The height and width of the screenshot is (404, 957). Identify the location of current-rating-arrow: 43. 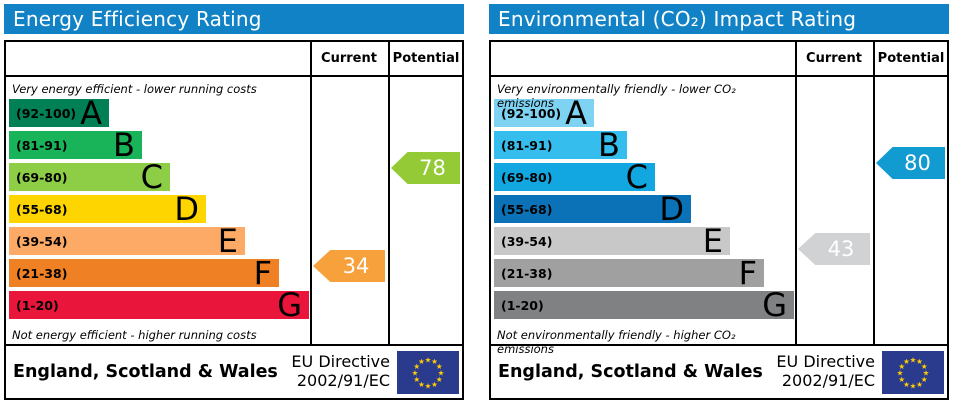
(834, 249).